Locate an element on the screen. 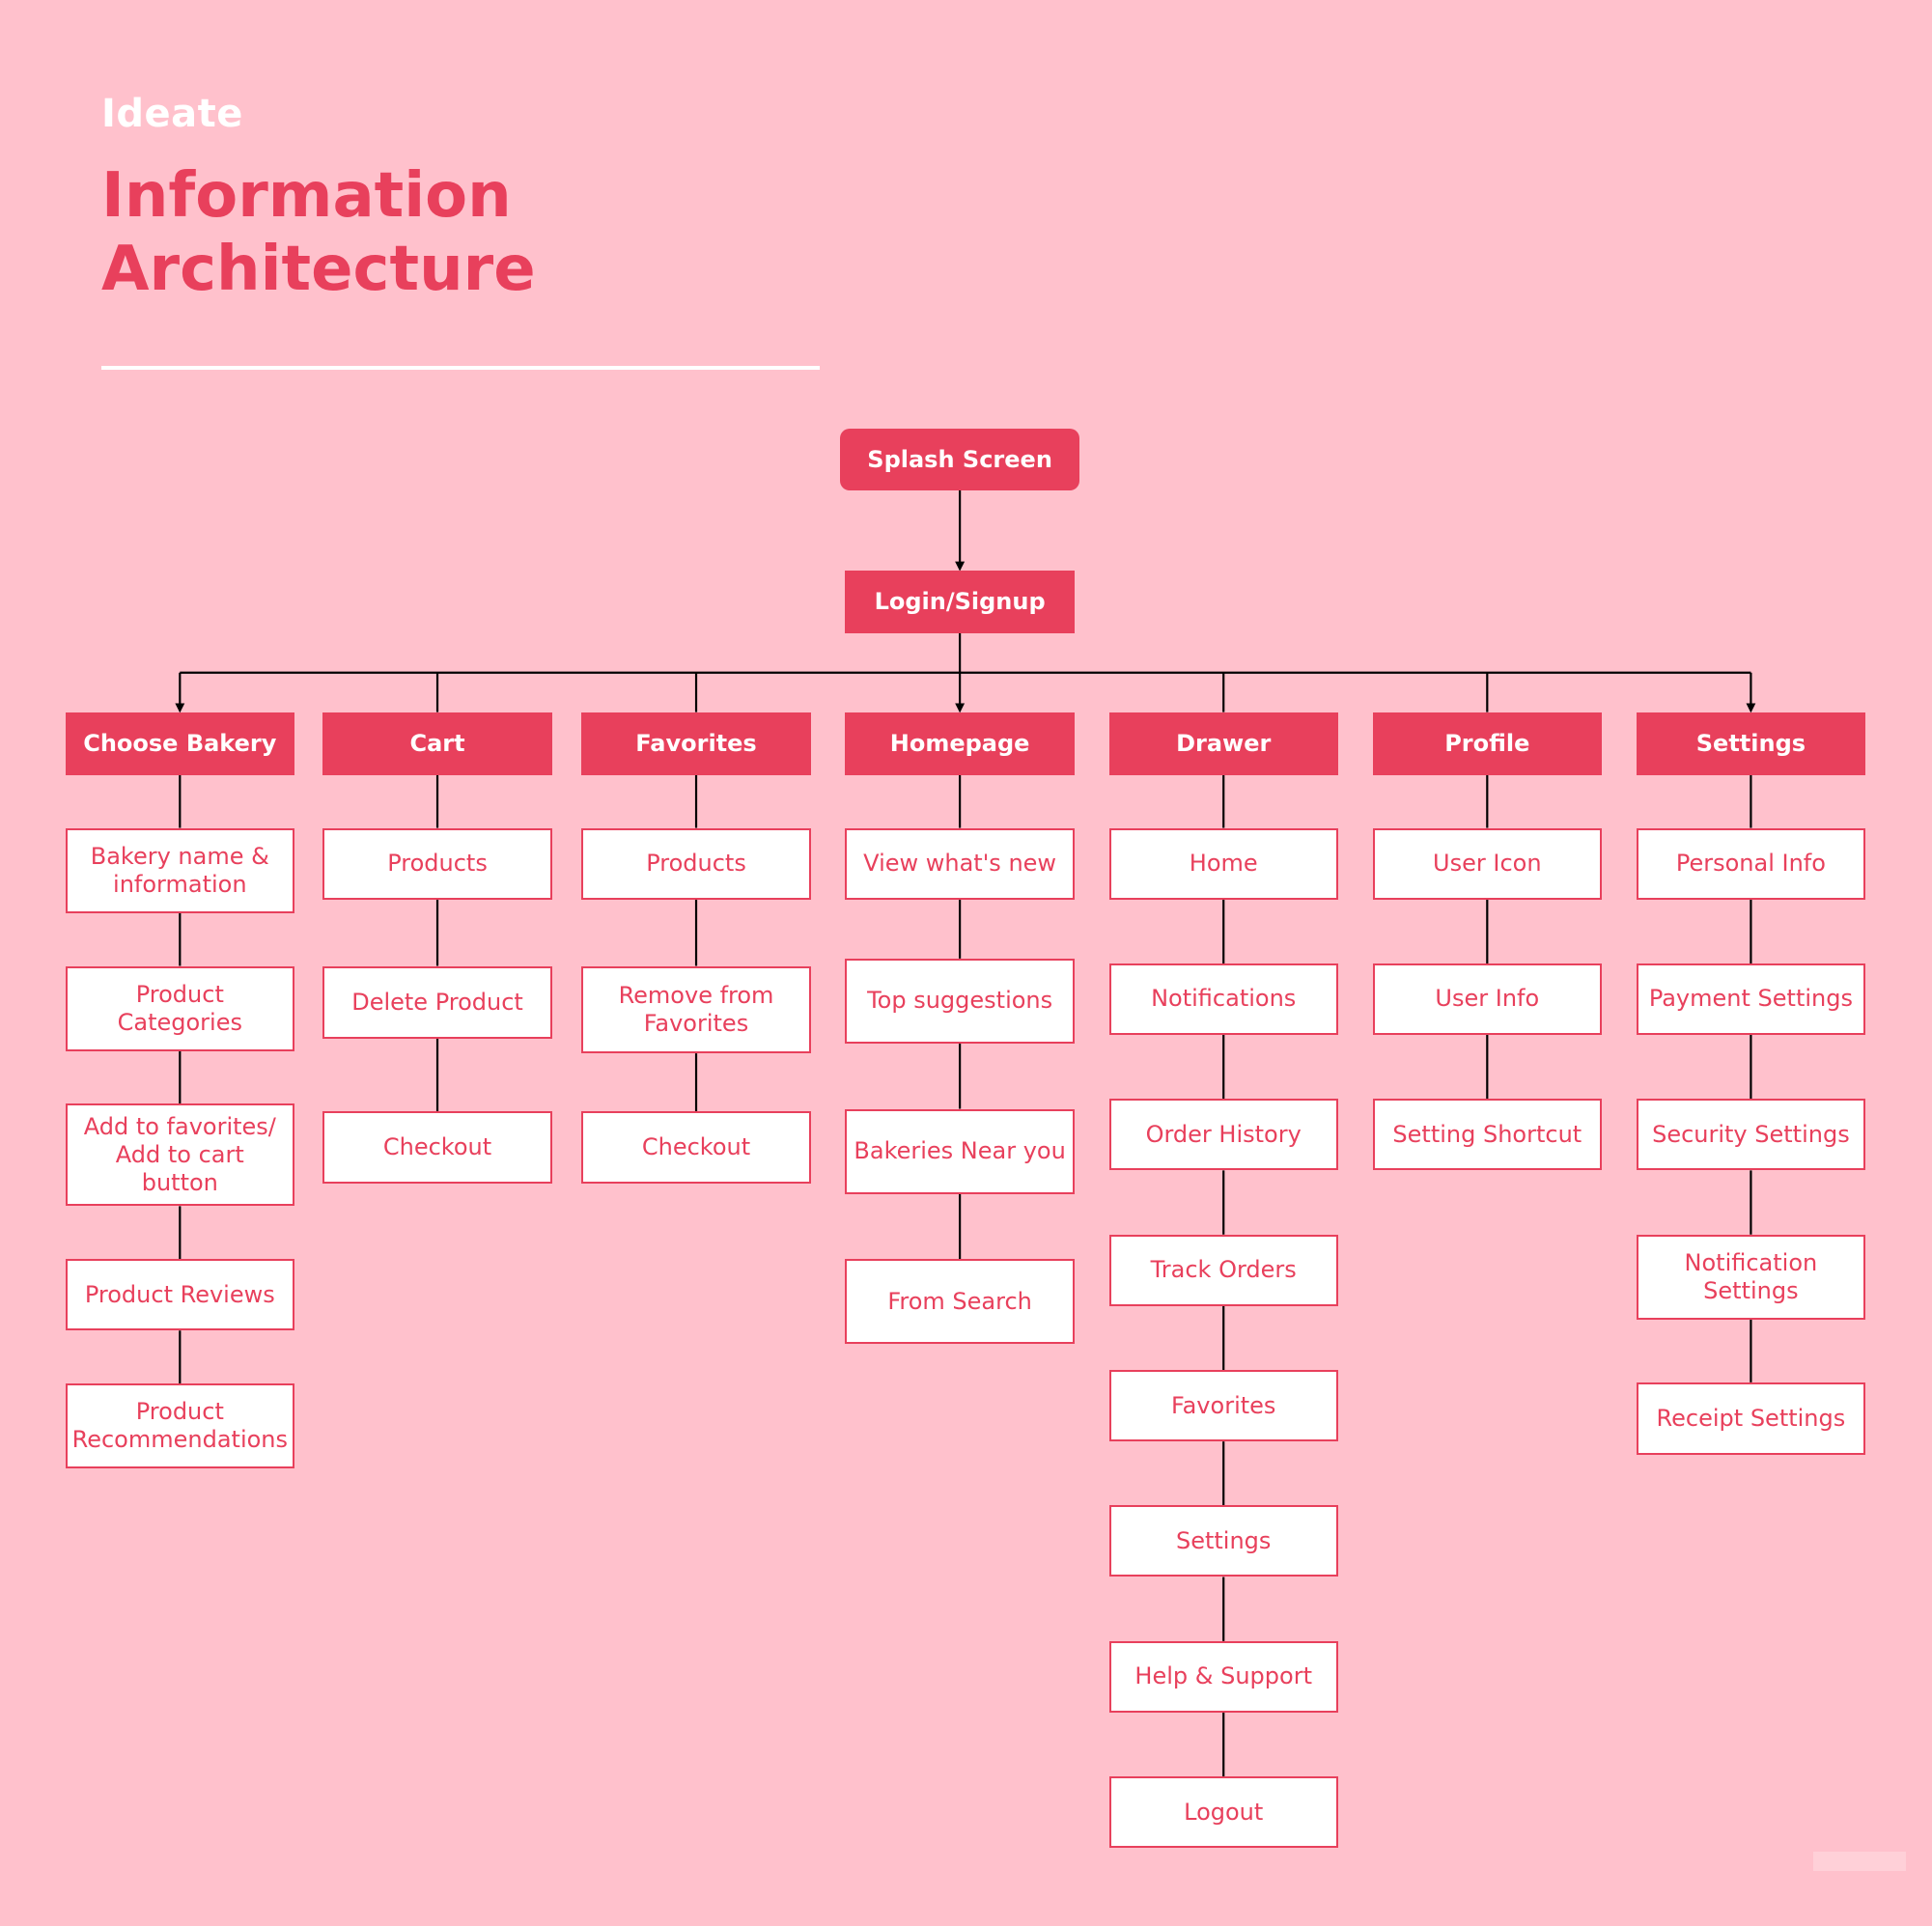 The width and height of the screenshot is (1932, 1926). drawer-item-help-support: Help & Support is located at coordinates (1223, 1677).